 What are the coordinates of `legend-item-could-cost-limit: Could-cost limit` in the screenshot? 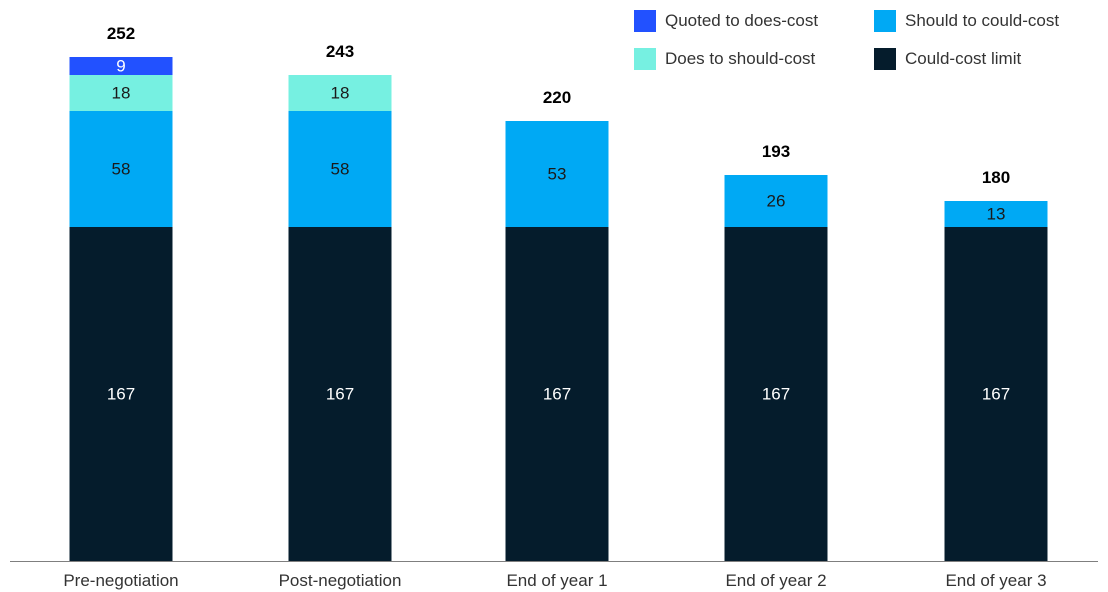 It's located at (947, 59).